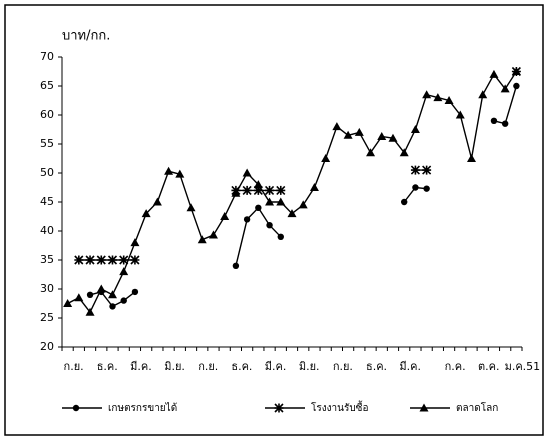  Describe the element at coordinates (523, 366) in the screenshot. I see `x-tick-label: ม.ค.51` at that location.